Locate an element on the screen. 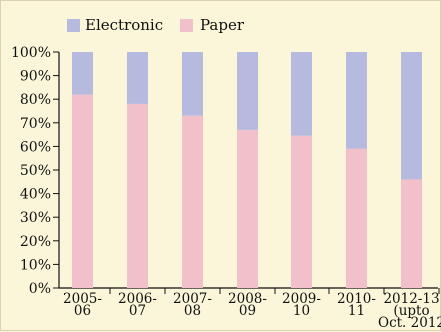 The width and height of the screenshot is (441, 332). y-tick-label: 0% is located at coordinates (40, 289).